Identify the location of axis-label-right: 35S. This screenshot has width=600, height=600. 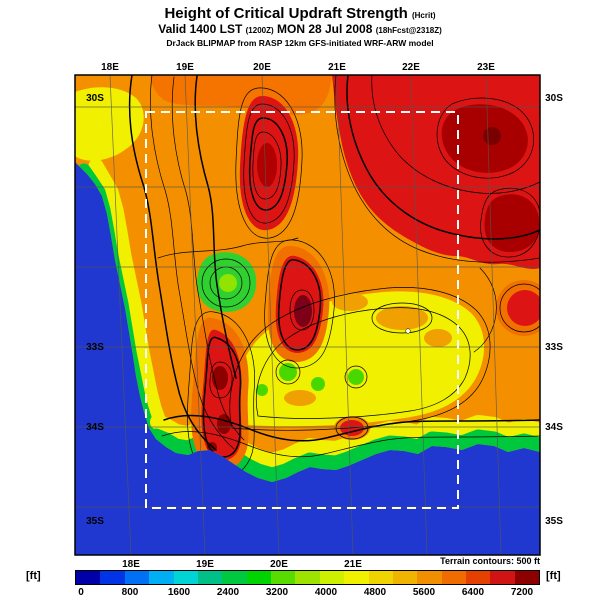
(554, 521).